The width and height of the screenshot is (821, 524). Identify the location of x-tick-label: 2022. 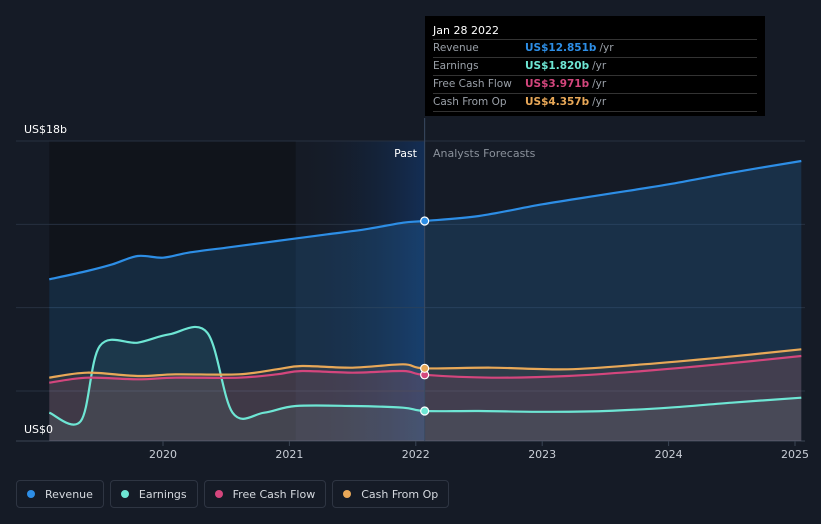
(416, 454).